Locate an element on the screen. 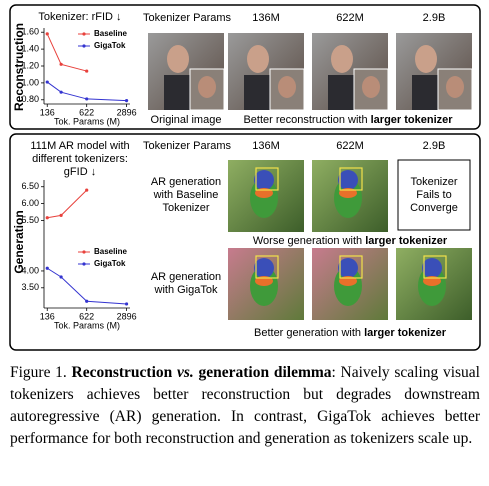 This screenshot has width=489, height=486. panel-note: Worse generation with larger tokenizer is located at coordinates (350, 241).